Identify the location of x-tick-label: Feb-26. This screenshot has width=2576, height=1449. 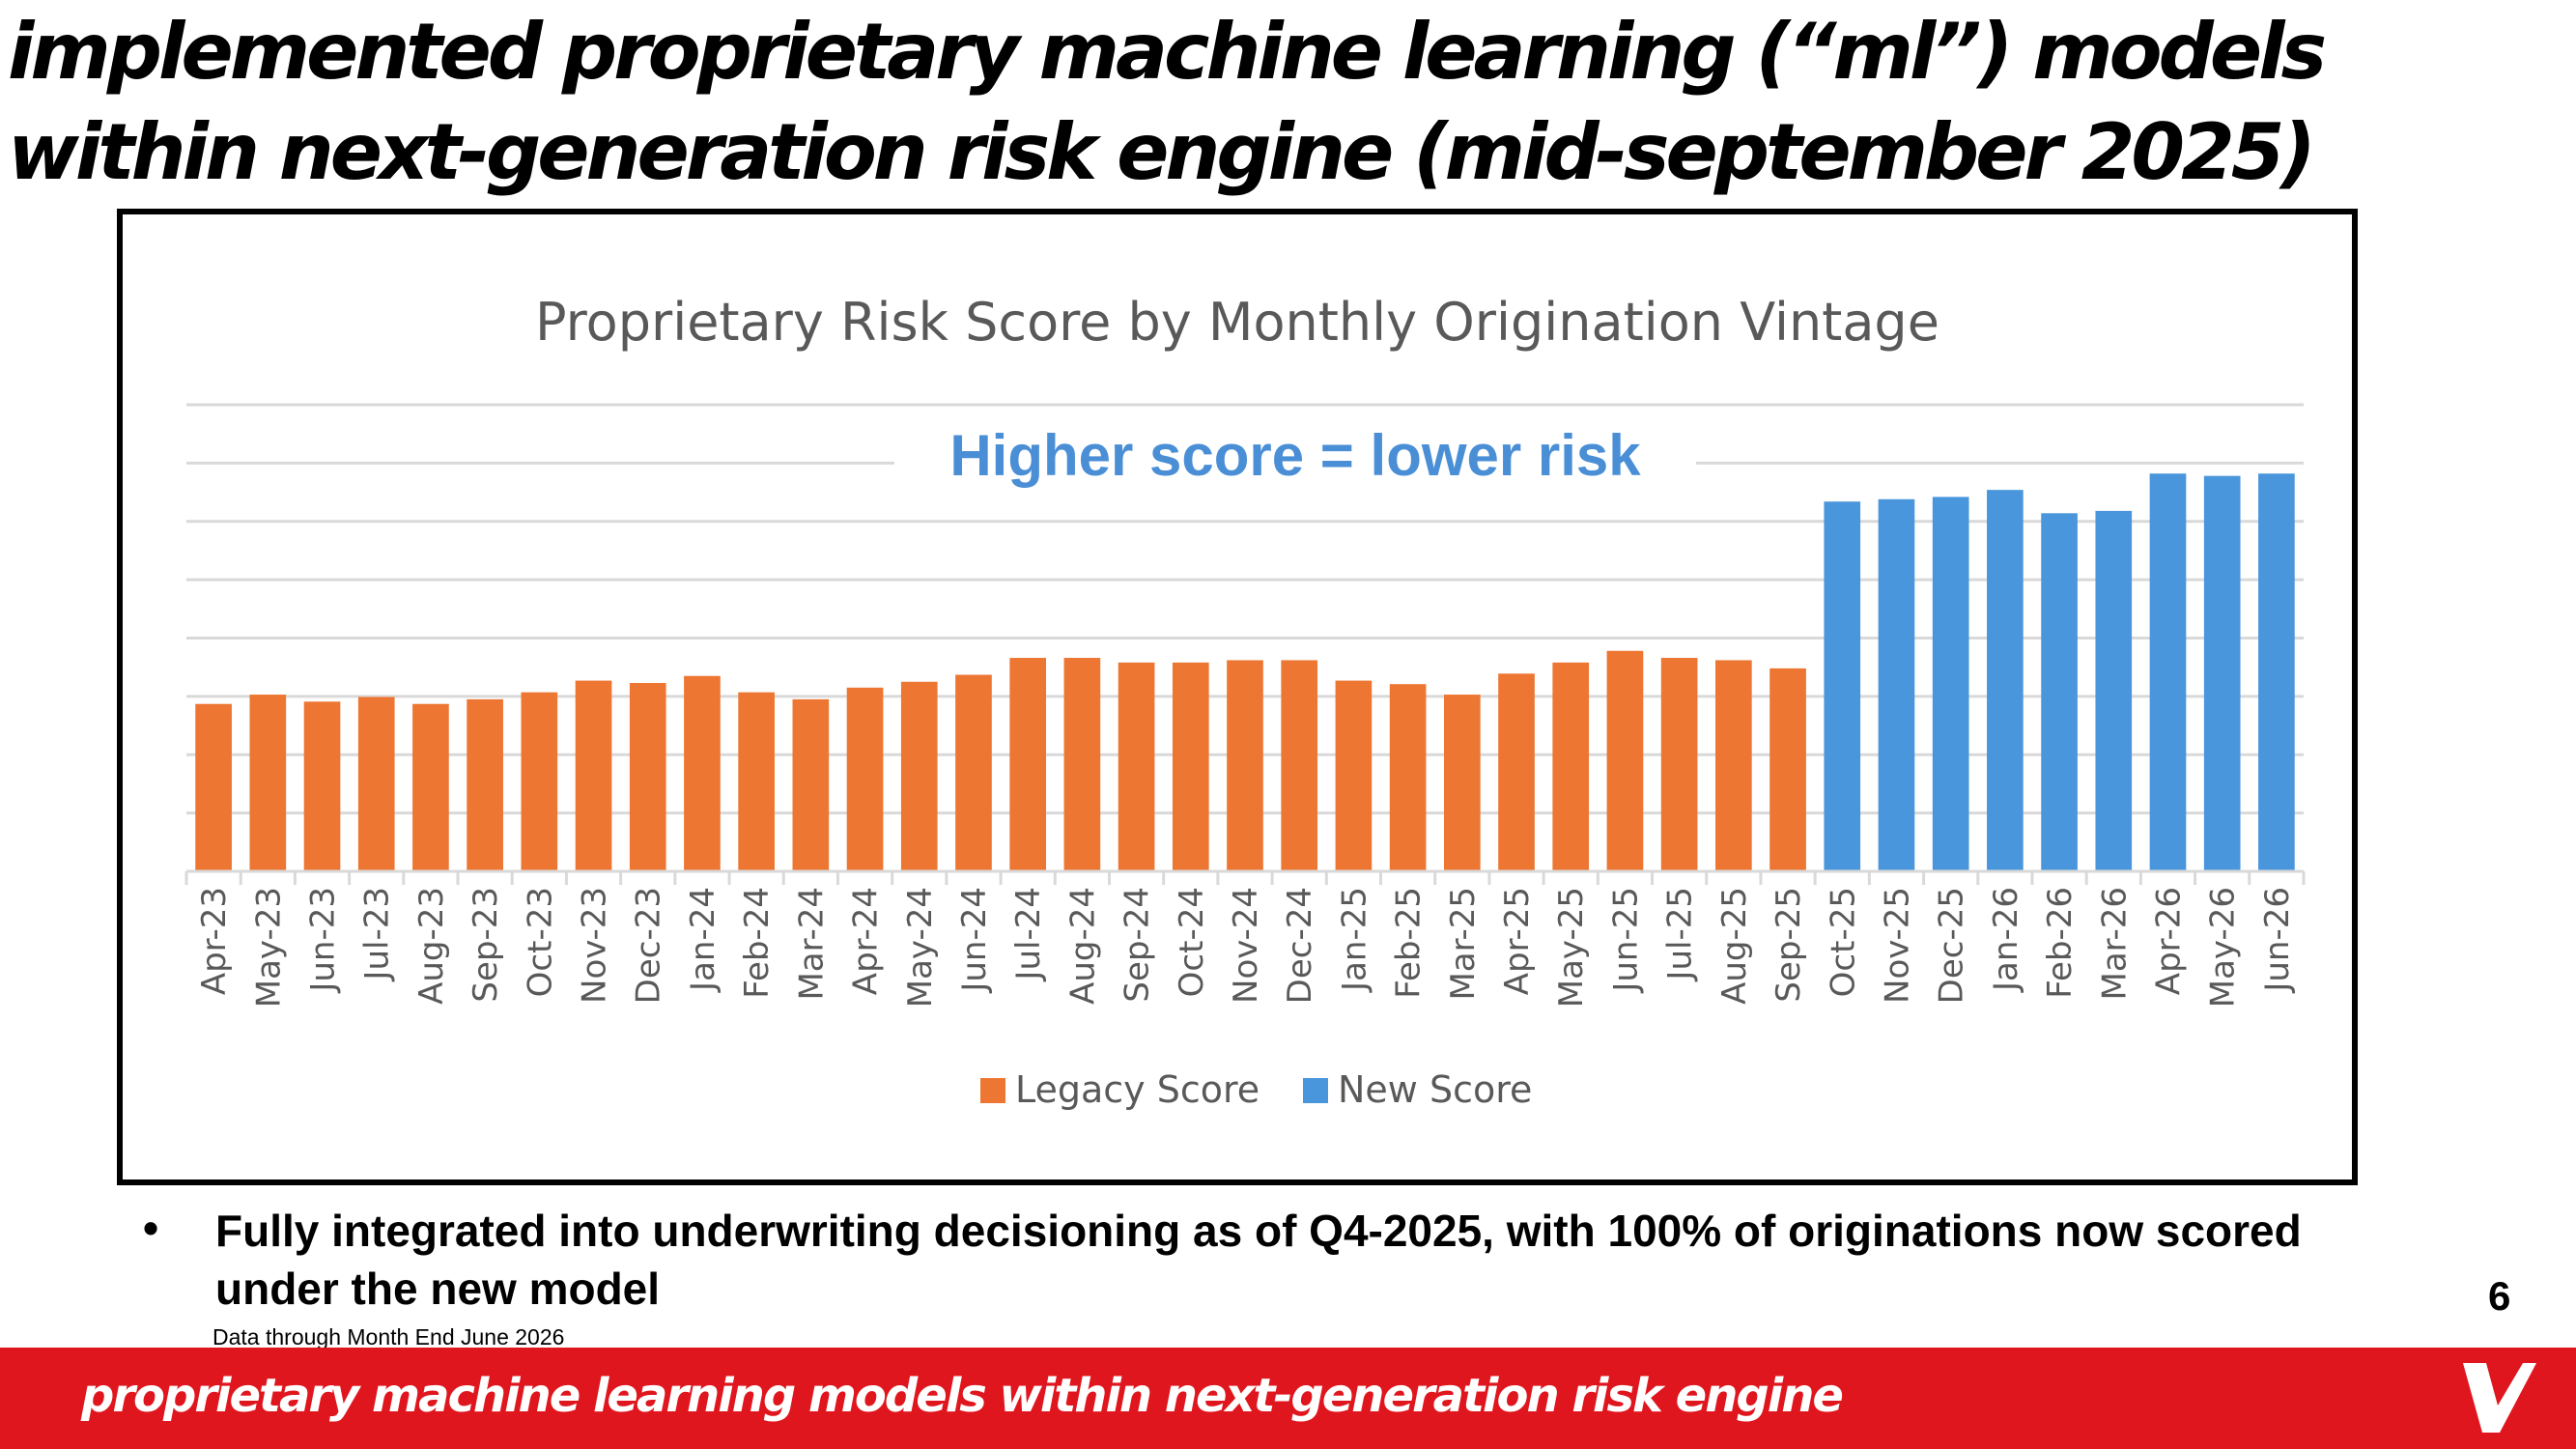
(2060, 943).